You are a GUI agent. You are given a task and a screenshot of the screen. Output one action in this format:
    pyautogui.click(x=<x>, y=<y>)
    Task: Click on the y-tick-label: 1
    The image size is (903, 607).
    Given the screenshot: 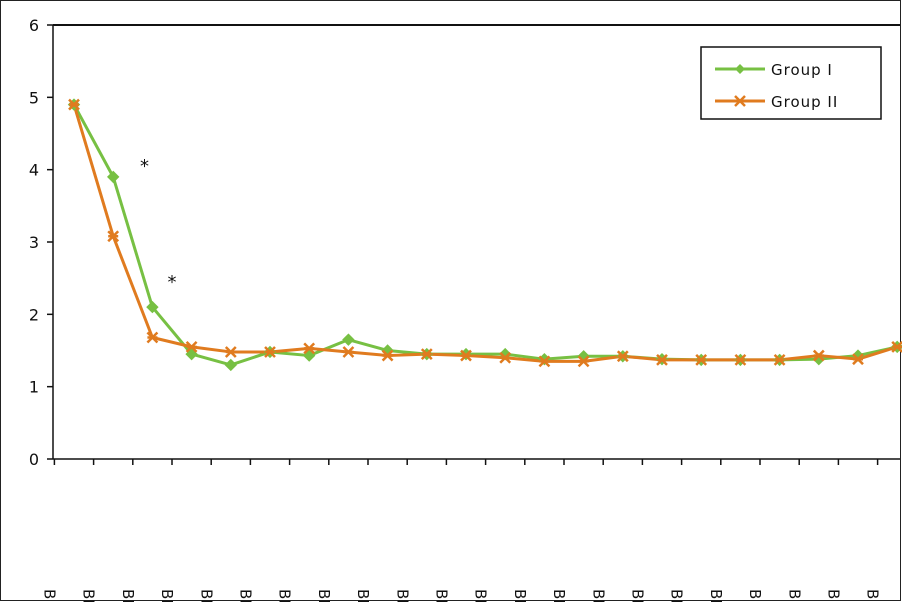 What is the action you would take?
    pyautogui.click(x=34, y=387)
    